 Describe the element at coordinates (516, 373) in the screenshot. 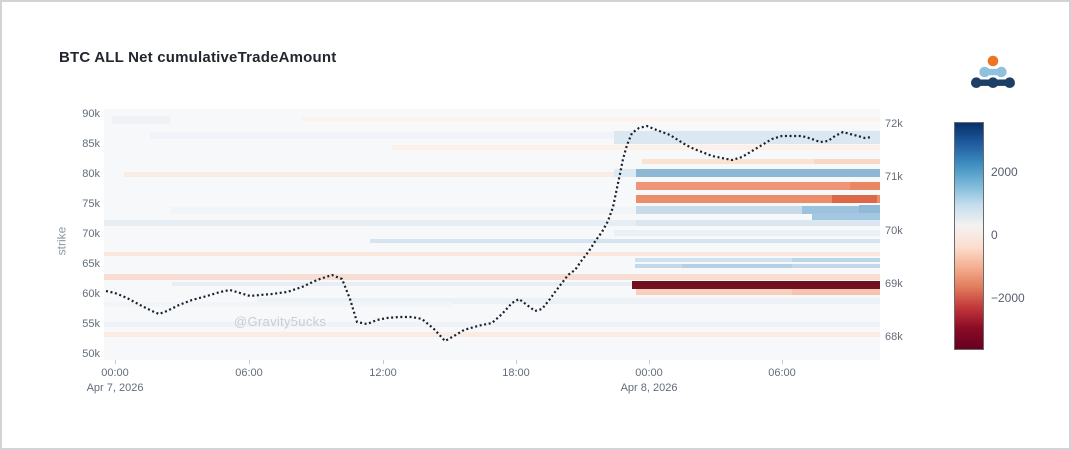

I see `x-axis-tick-label: 18:00` at that location.